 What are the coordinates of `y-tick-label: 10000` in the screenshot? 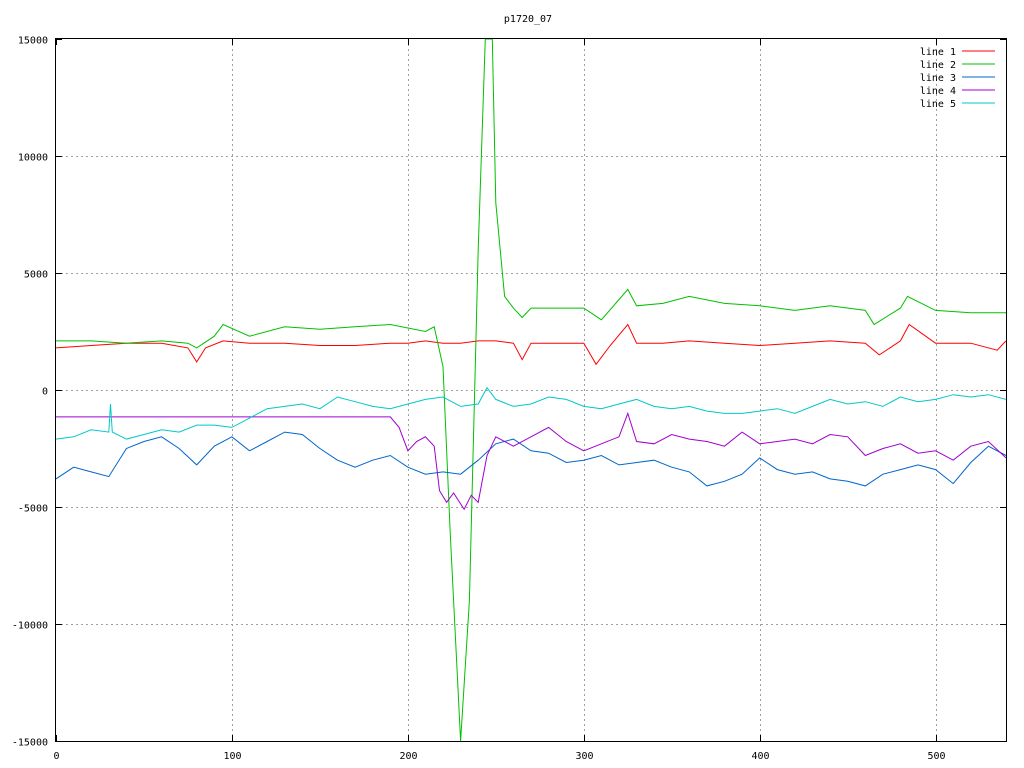 It's located at (33, 158).